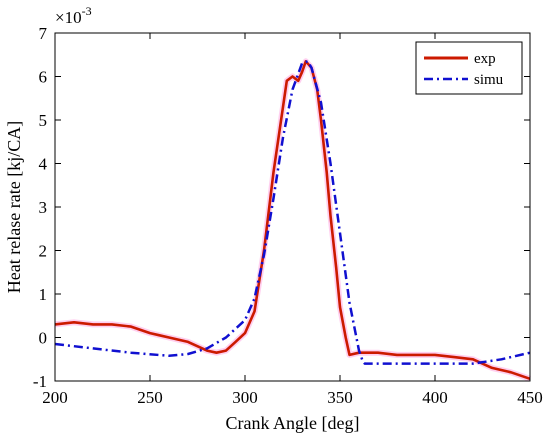  Describe the element at coordinates (14, 207) in the screenshot. I see `y-axis-title: Heat relase rate [kj/CA]` at that location.